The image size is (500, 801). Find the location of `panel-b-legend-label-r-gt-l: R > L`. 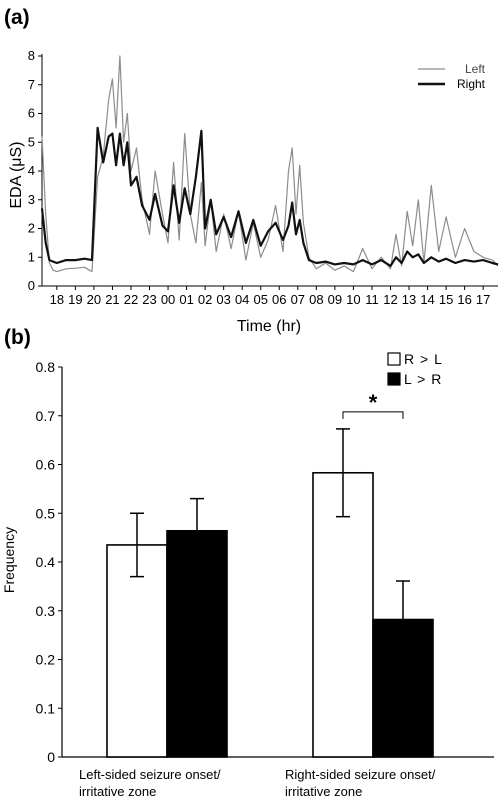

panel-b-legend-label-r-gt-l: R > L is located at coordinates (423, 359).